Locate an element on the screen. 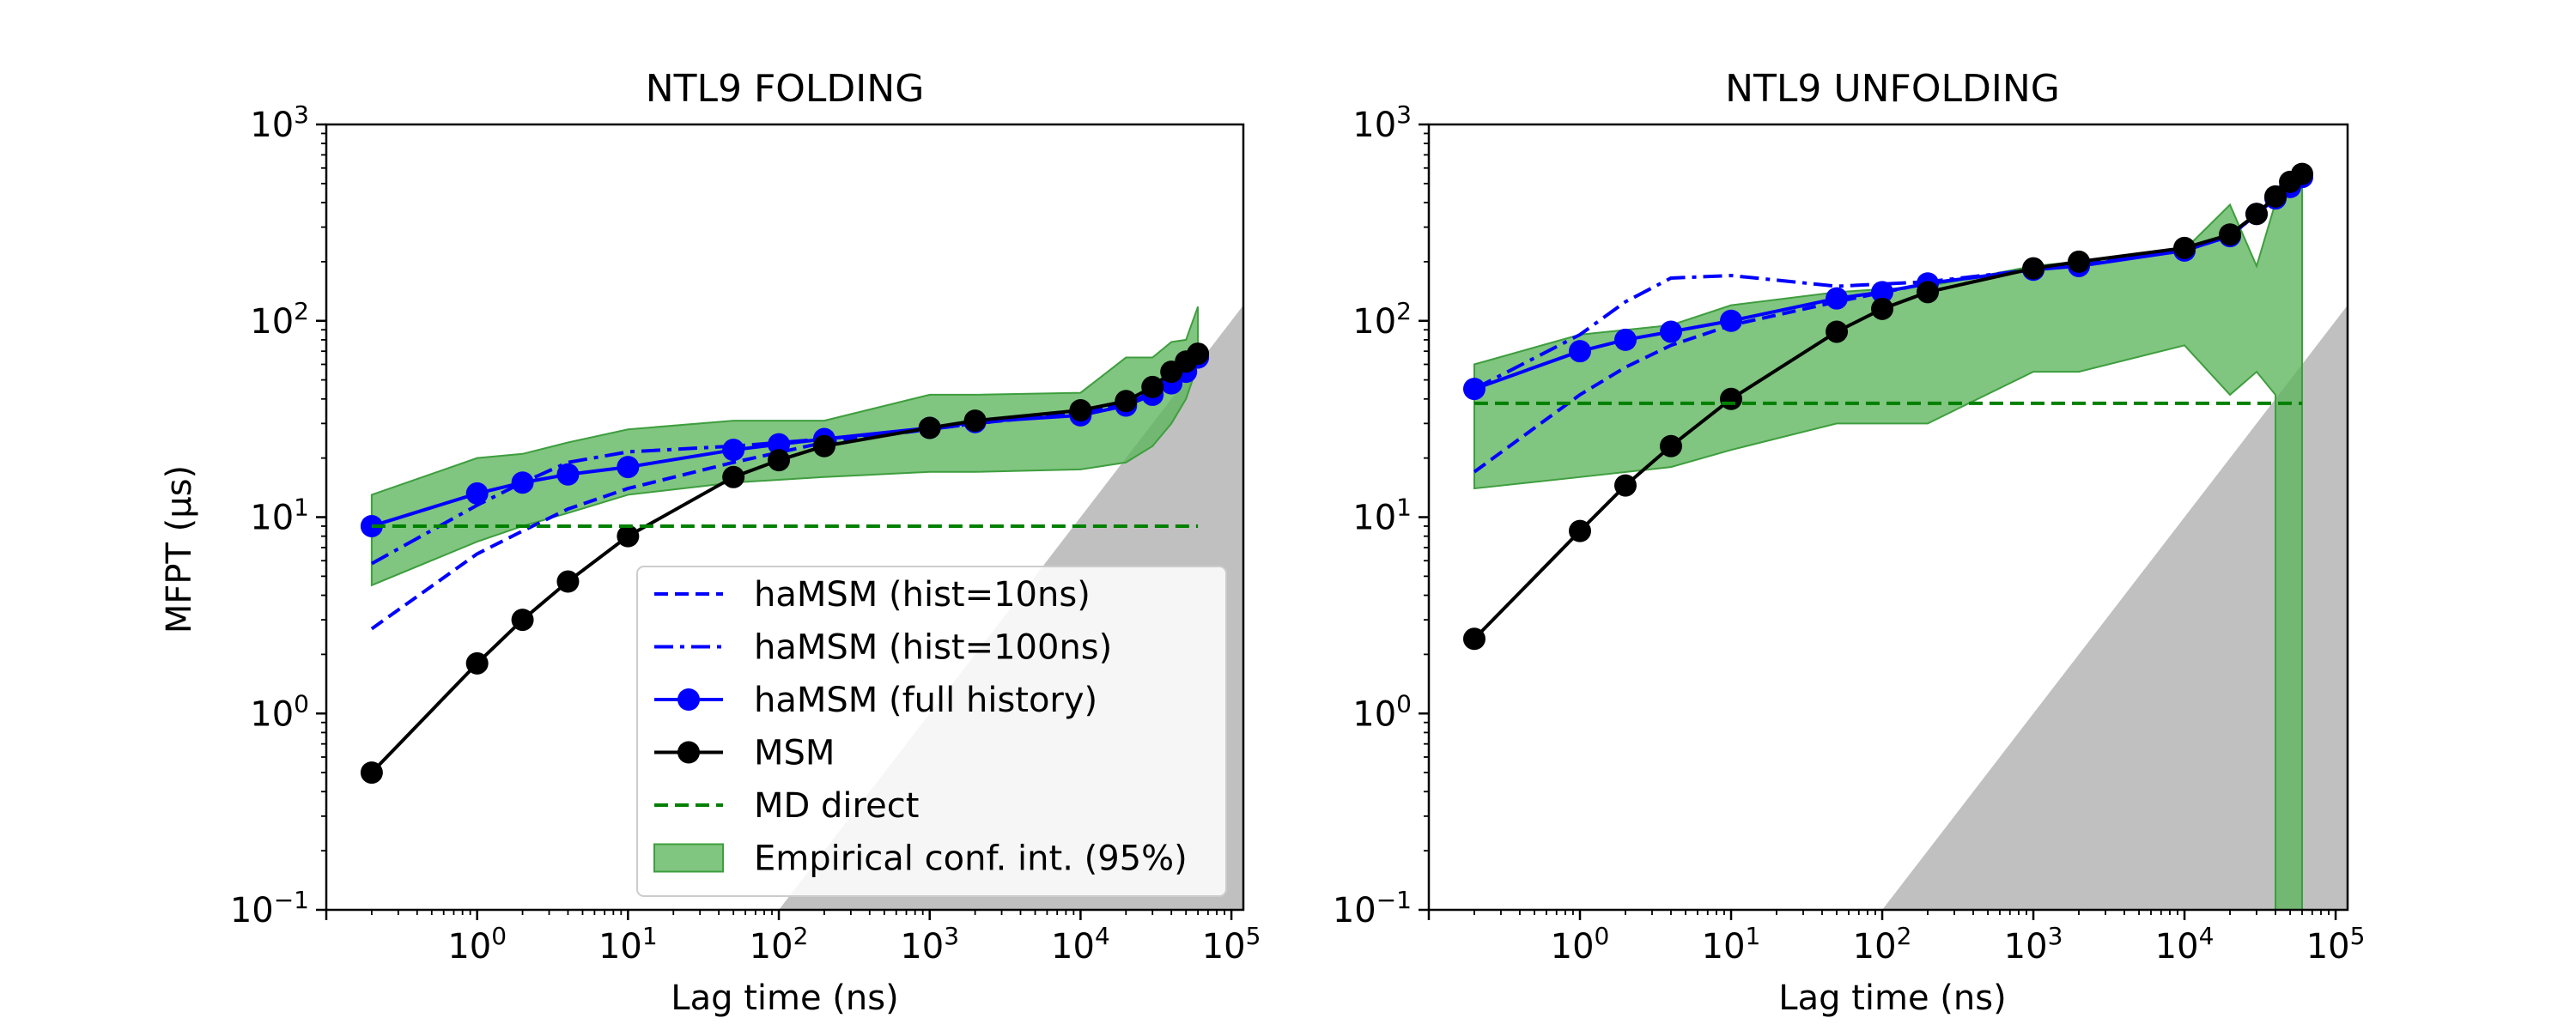 This screenshot has height=1030, width=2576. legend-item: MD direct is located at coordinates (786, 806).